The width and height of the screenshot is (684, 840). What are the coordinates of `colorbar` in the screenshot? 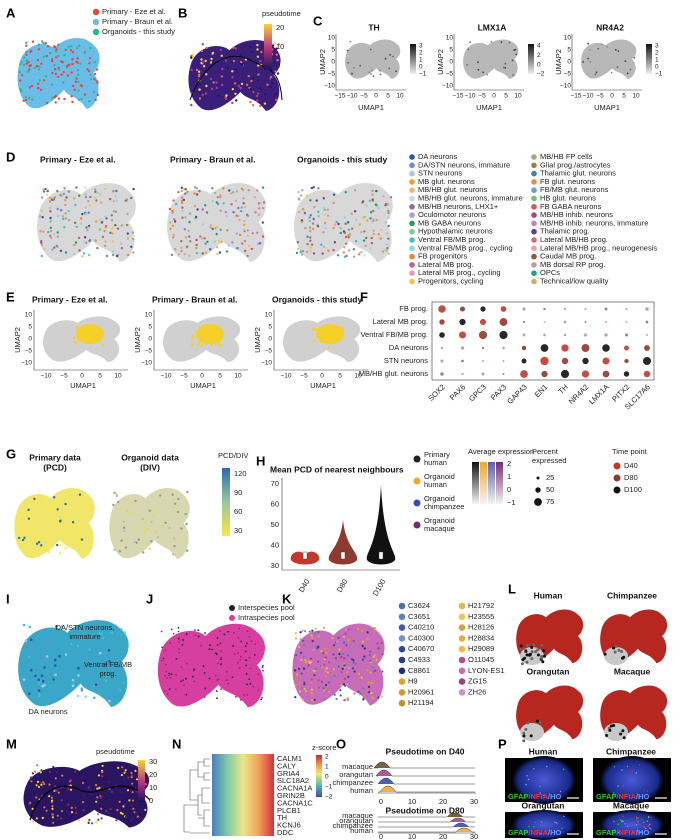 It's located at (499, 483).